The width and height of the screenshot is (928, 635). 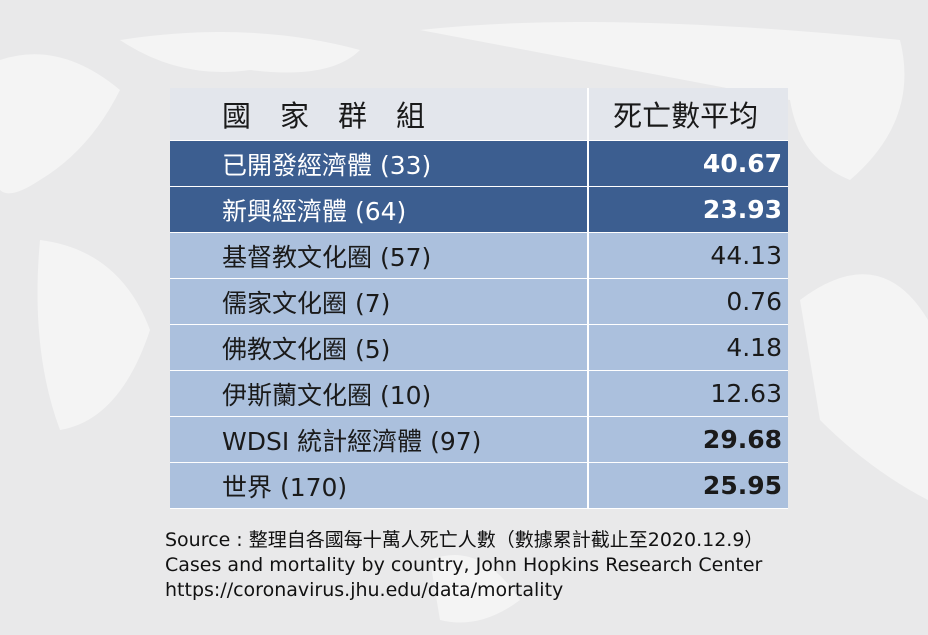 I want to click on table-row: 新興經濟體 (64) 23.93, so click(x=479, y=209).